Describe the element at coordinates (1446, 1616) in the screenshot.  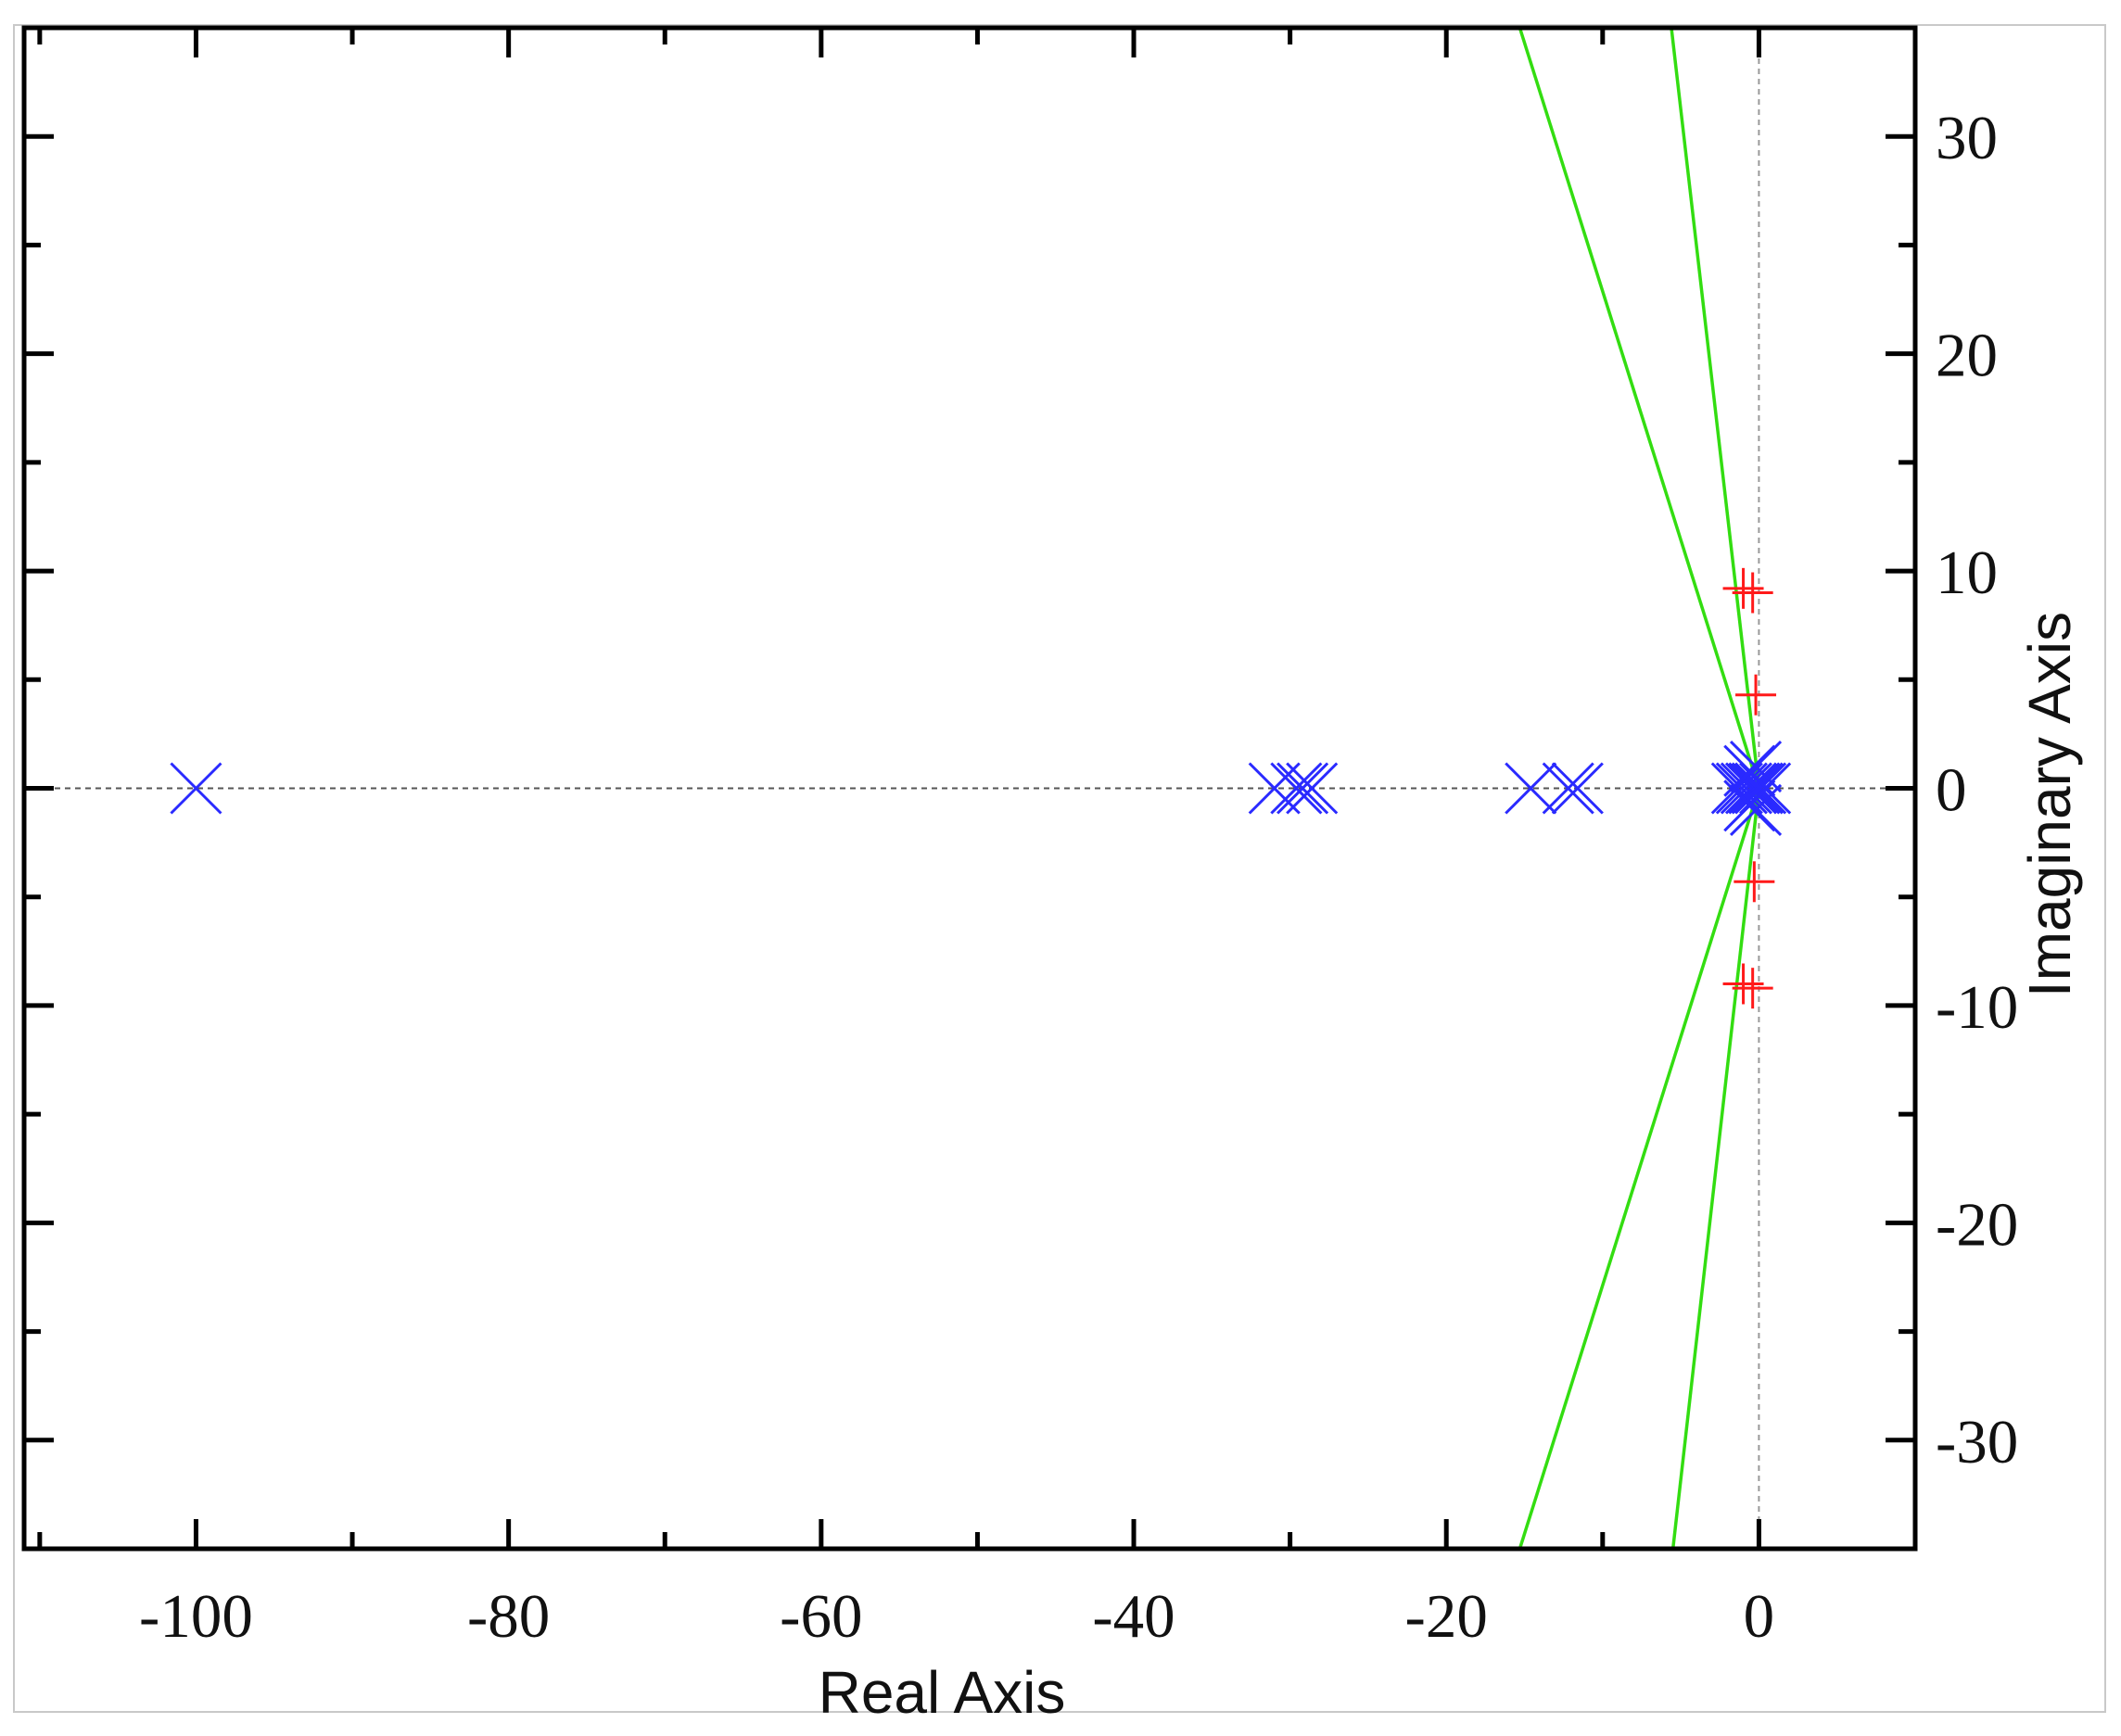
I see `x-tick-label: -20` at that location.